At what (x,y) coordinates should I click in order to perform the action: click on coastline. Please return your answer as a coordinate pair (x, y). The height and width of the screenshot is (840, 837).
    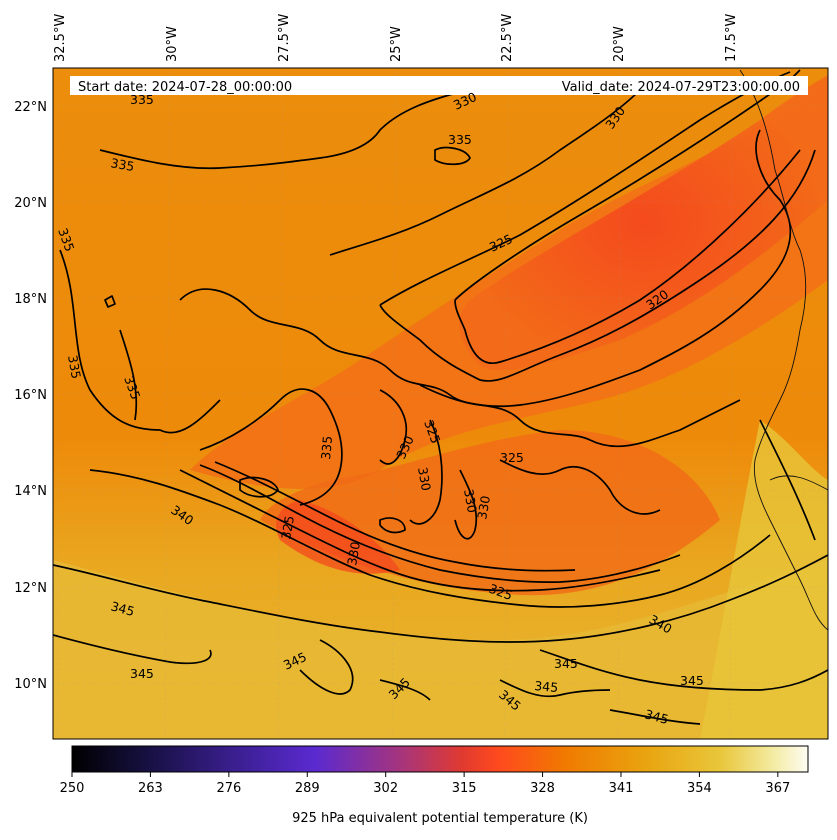
    Looking at the image, I should click on (783, 350).